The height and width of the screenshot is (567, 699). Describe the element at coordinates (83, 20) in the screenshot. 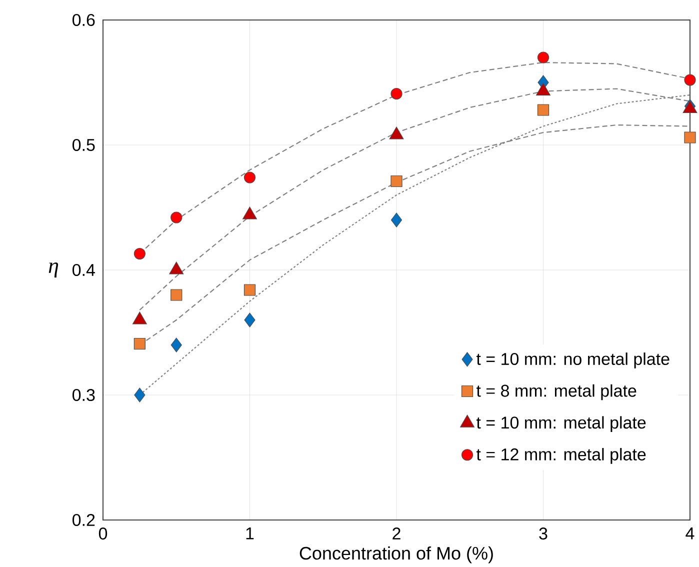

I see `y-tick-label: 0.6` at that location.